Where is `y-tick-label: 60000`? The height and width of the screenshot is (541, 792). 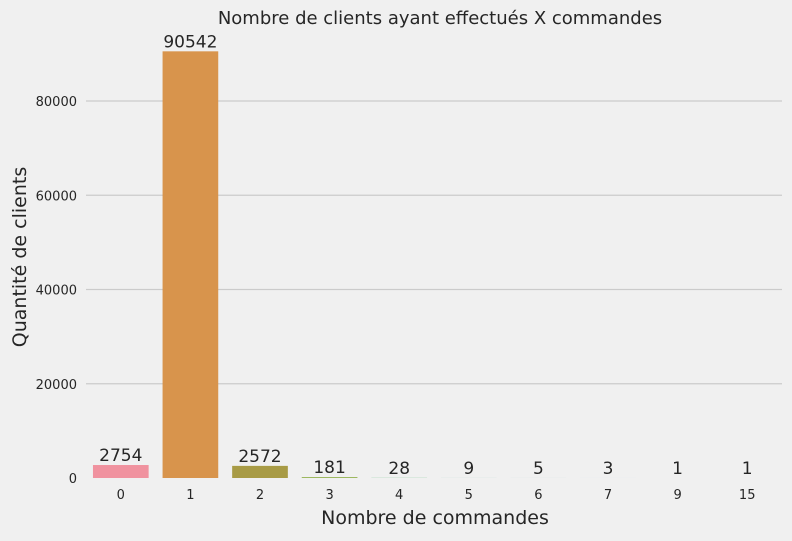
y-tick-label: 60000 is located at coordinates (56, 196).